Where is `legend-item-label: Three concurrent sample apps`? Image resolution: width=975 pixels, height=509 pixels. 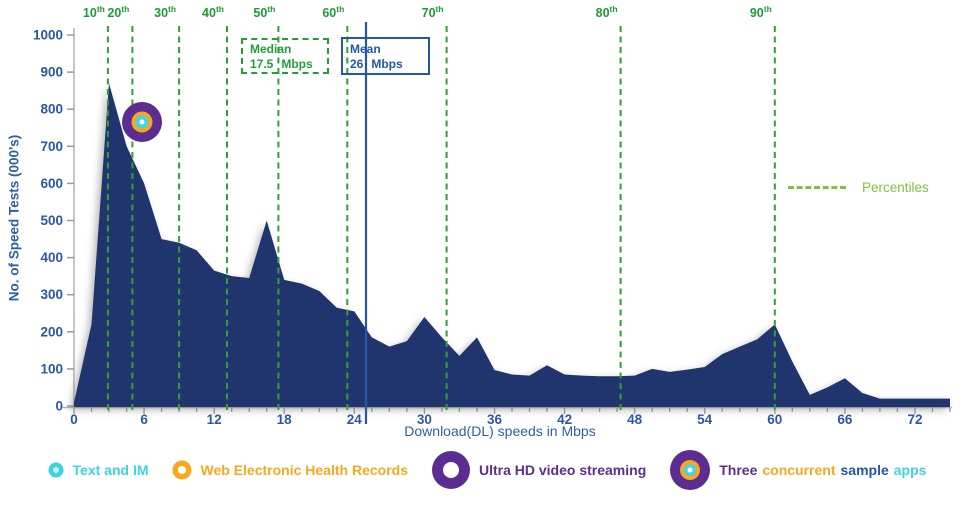 legend-item-label: Three concurrent sample apps is located at coordinates (822, 470).